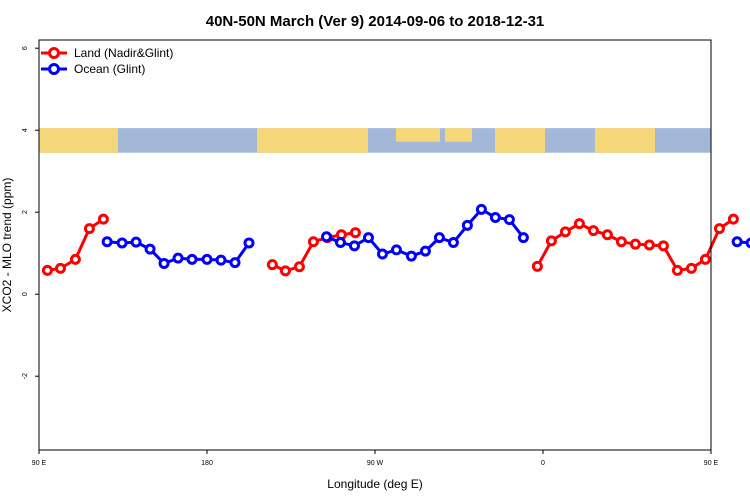 Image resolution: width=750 pixels, height=500 pixels. Describe the element at coordinates (543, 463) in the screenshot. I see `x-tick-label: 0` at that location.